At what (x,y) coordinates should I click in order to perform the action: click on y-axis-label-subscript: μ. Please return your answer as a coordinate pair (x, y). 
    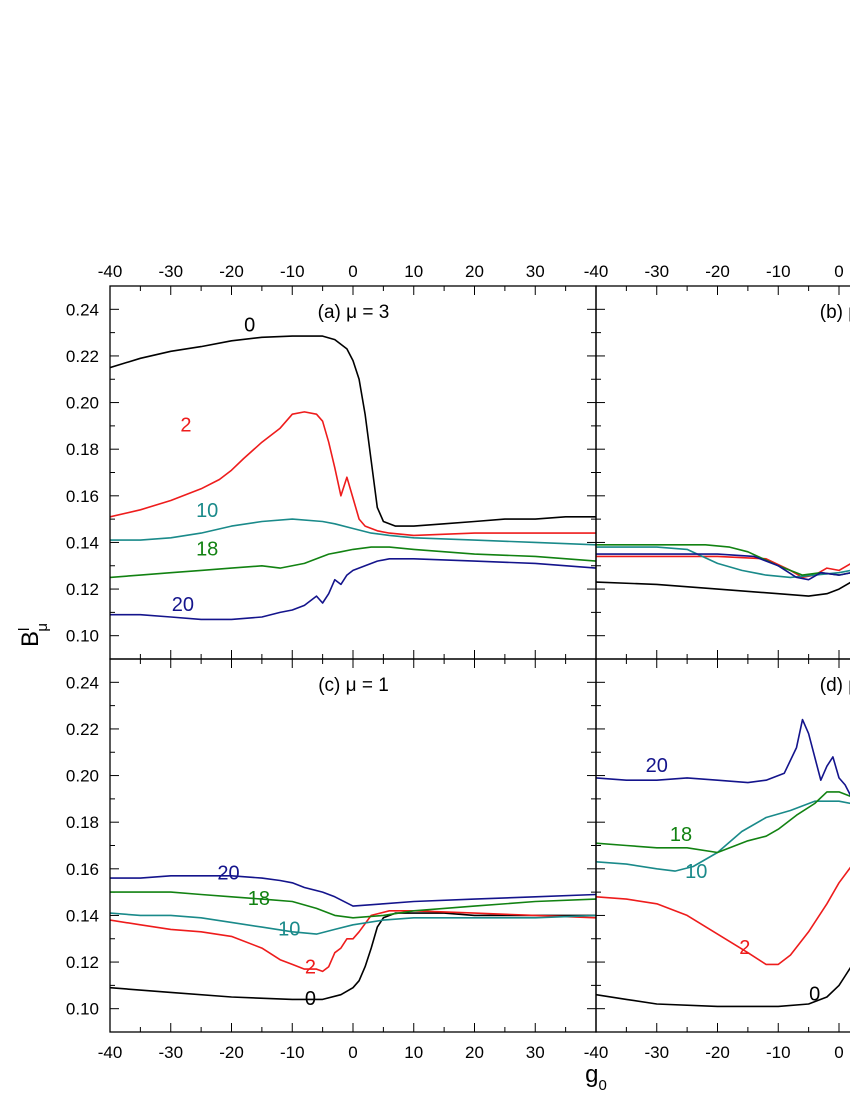
    Looking at the image, I should click on (42, 627).